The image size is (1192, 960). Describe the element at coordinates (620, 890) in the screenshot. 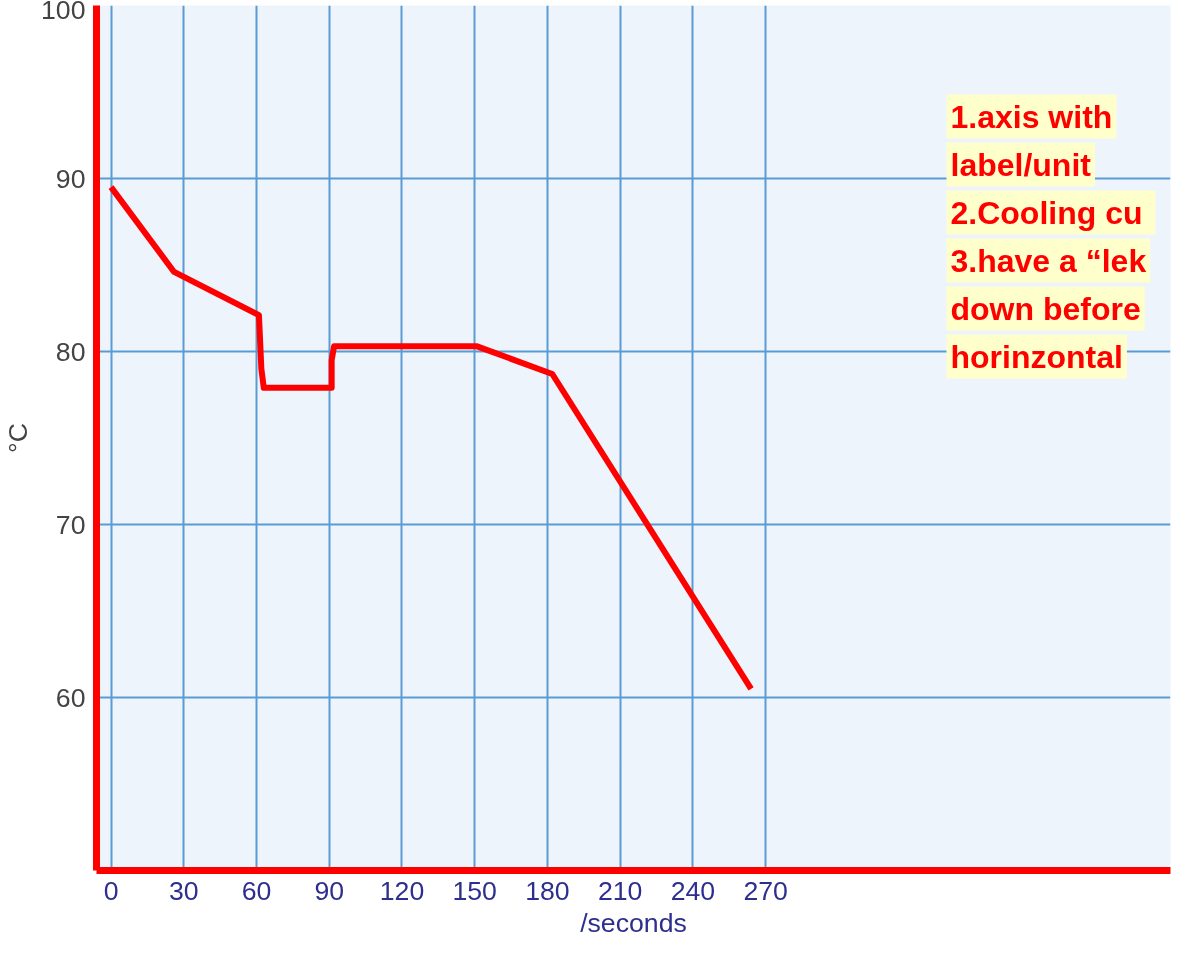

I see `x-tick-label: 210` at that location.